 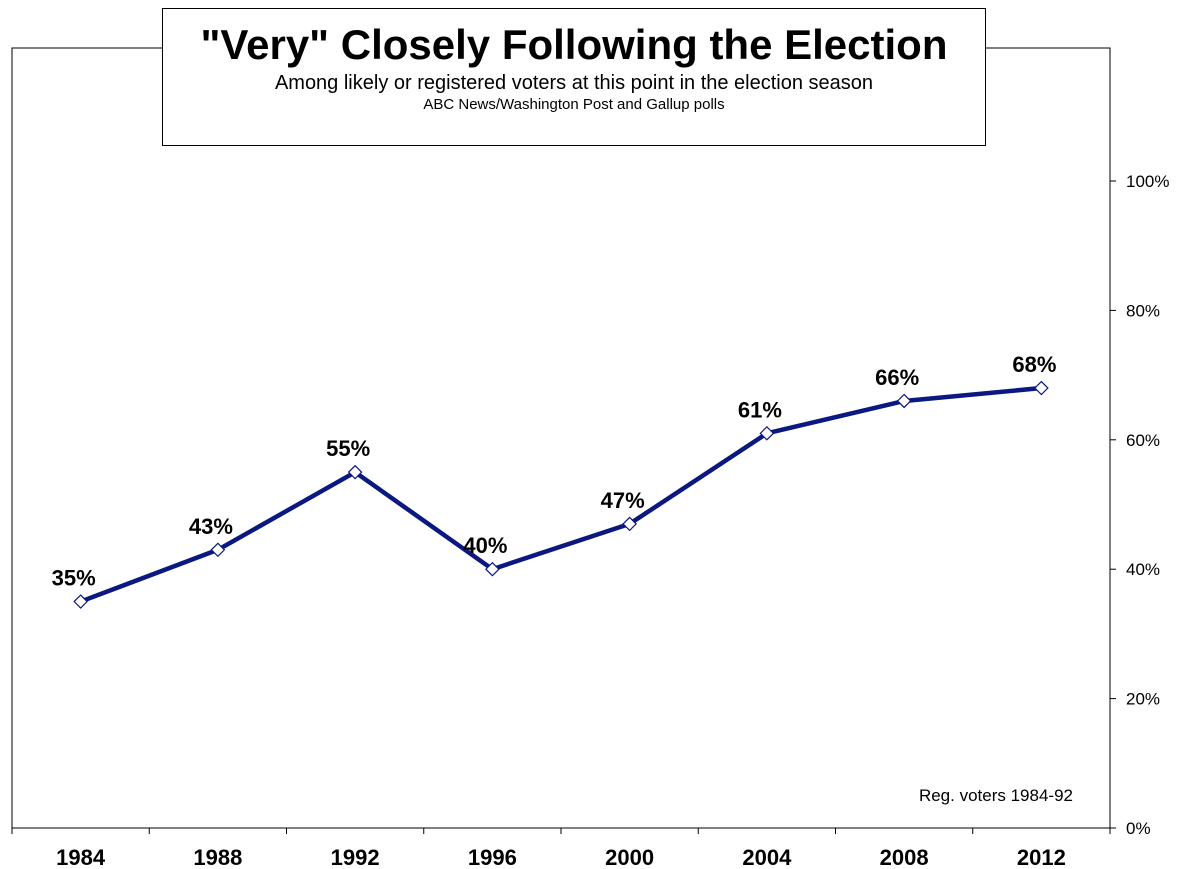 I want to click on data-label: 61%, so click(x=760, y=409).